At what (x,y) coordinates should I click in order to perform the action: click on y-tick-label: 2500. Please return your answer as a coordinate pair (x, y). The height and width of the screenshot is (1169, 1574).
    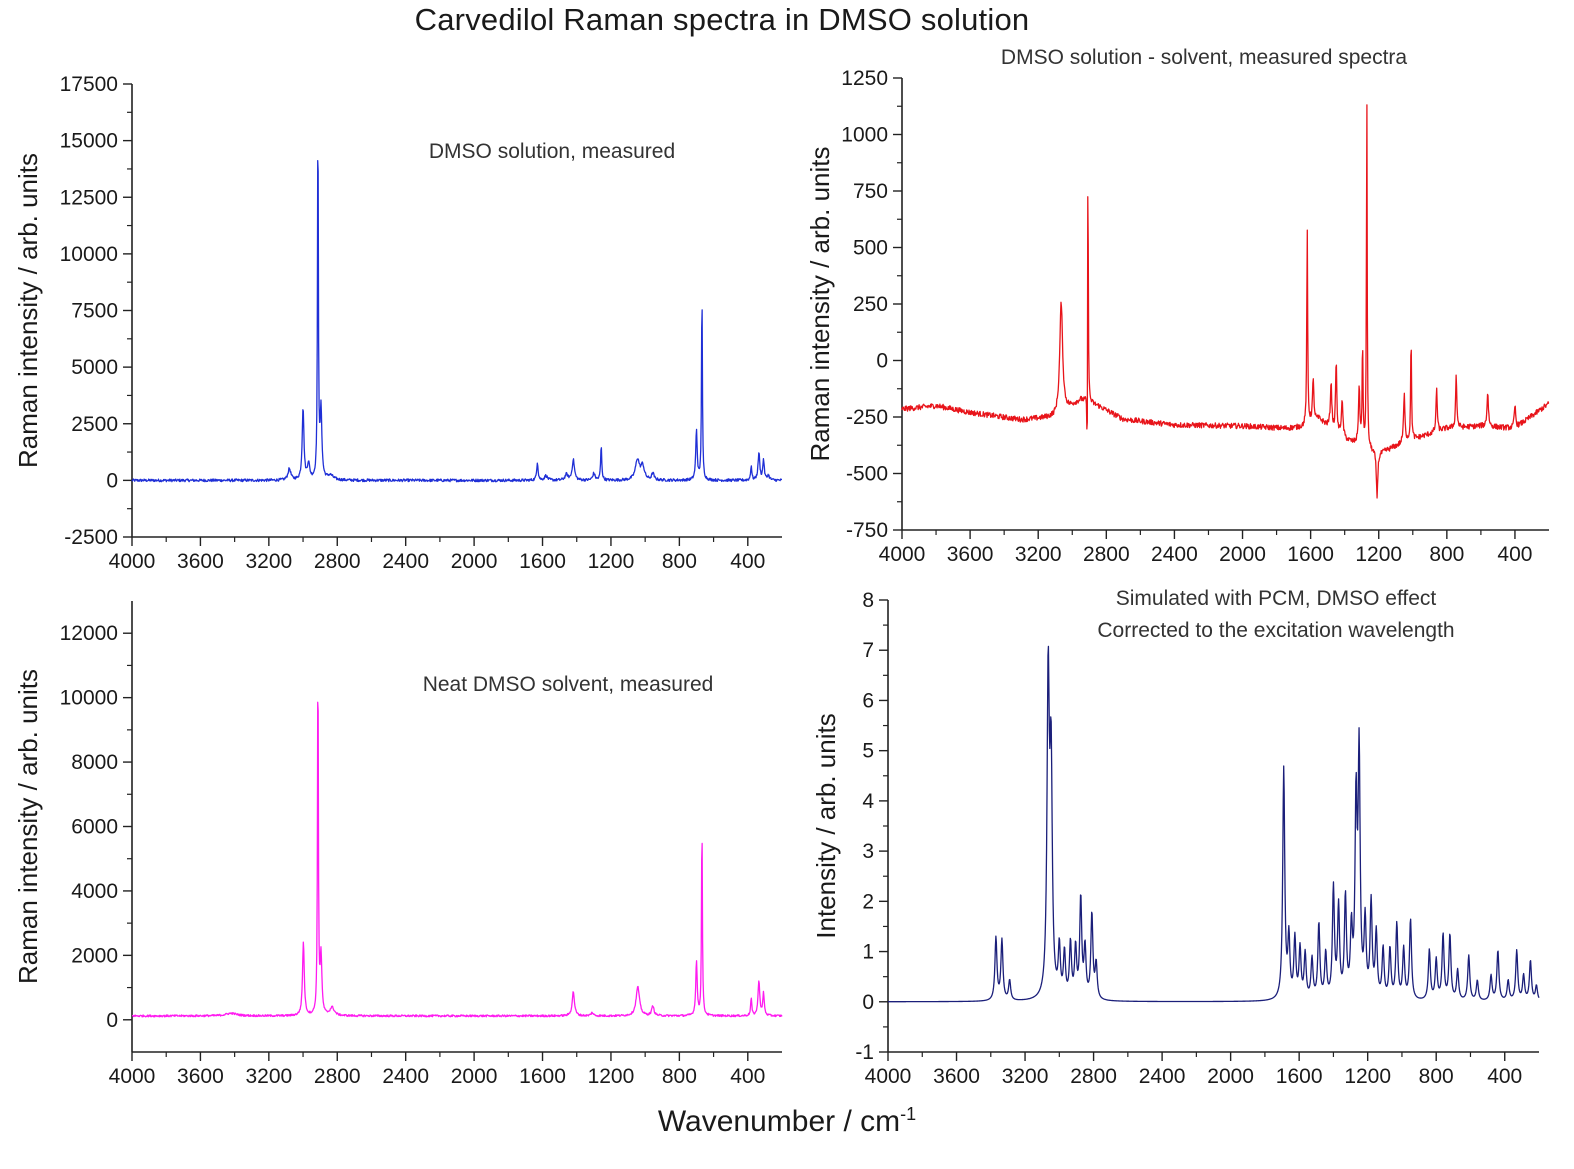
    Looking at the image, I should click on (94, 424).